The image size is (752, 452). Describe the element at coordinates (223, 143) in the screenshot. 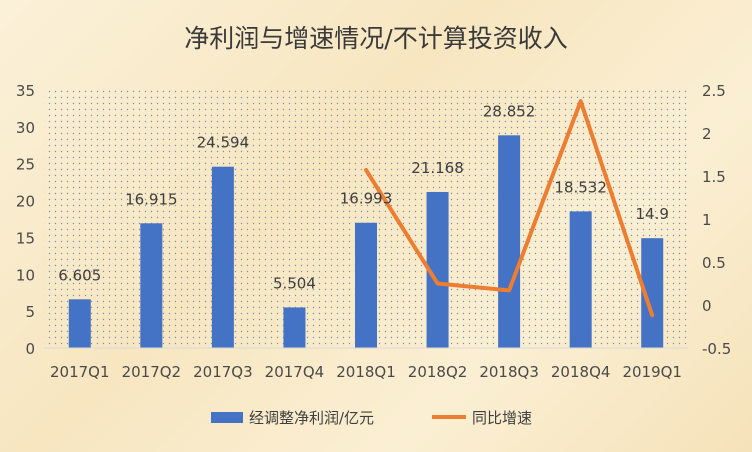

I see `bar-label-2017Q3: 24.594` at that location.